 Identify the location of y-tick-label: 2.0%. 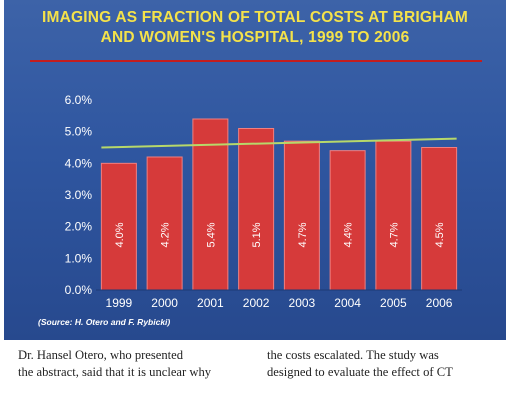
(79, 227).